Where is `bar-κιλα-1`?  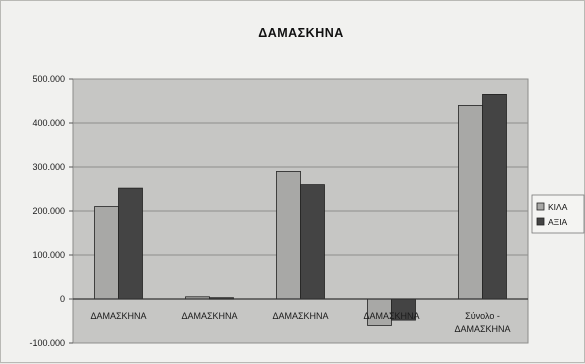 bar-κιλα-1 is located at coordinates (106, 253).